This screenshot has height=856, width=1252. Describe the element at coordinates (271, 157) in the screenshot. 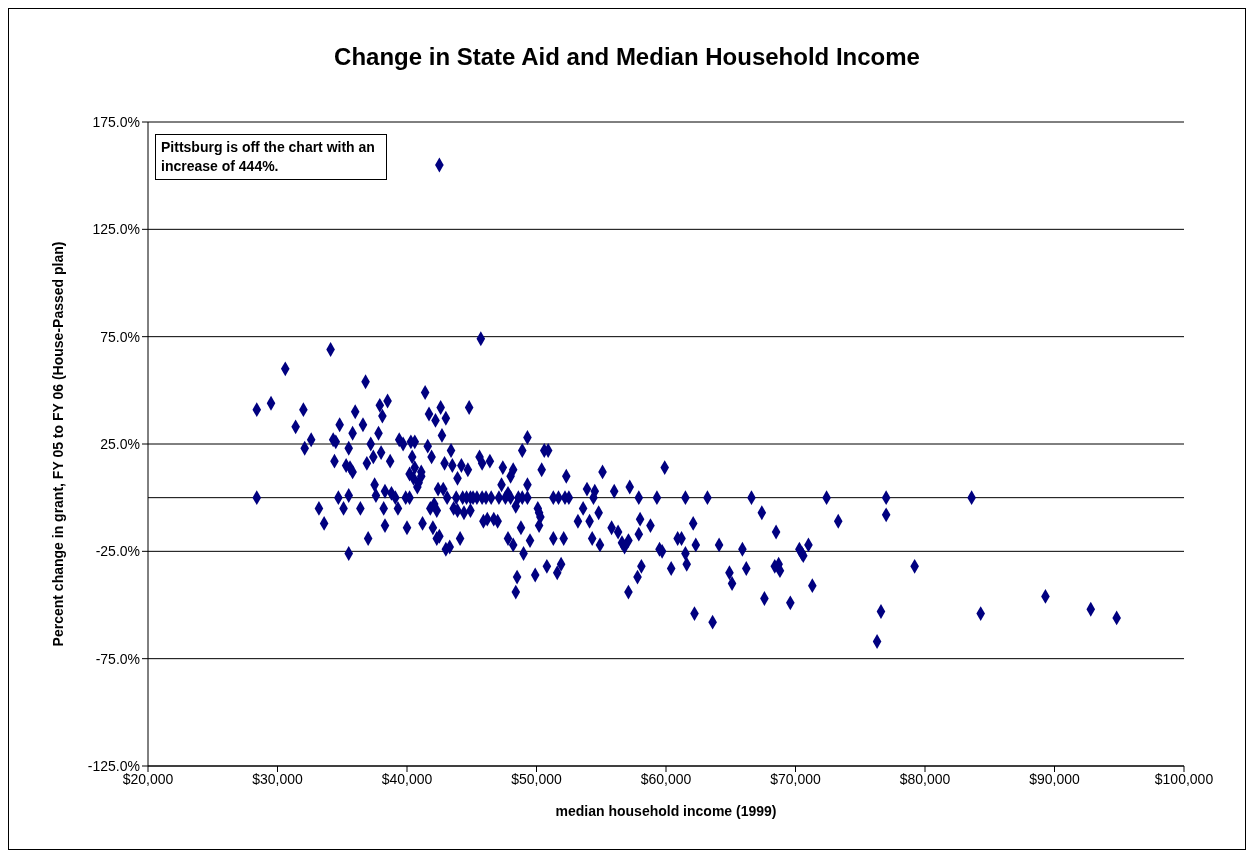

I see `annotation: Pittsburg is off the chart with an increase of 444%.` at that location.